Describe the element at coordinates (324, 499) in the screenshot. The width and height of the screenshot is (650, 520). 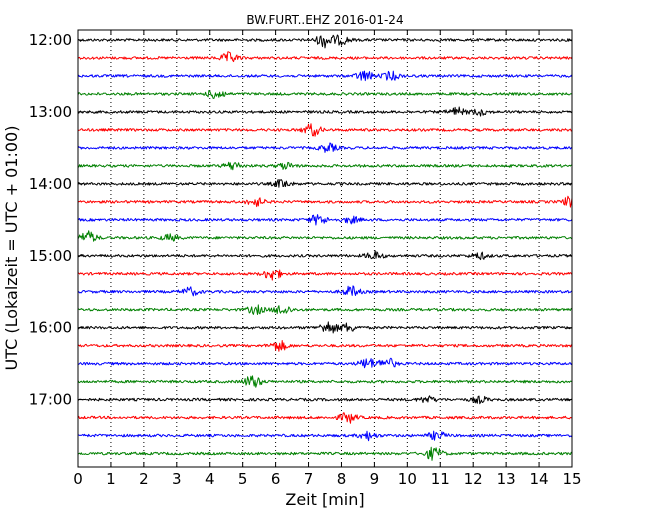
I see `x-axis-label: Zeit [min]` at that location.